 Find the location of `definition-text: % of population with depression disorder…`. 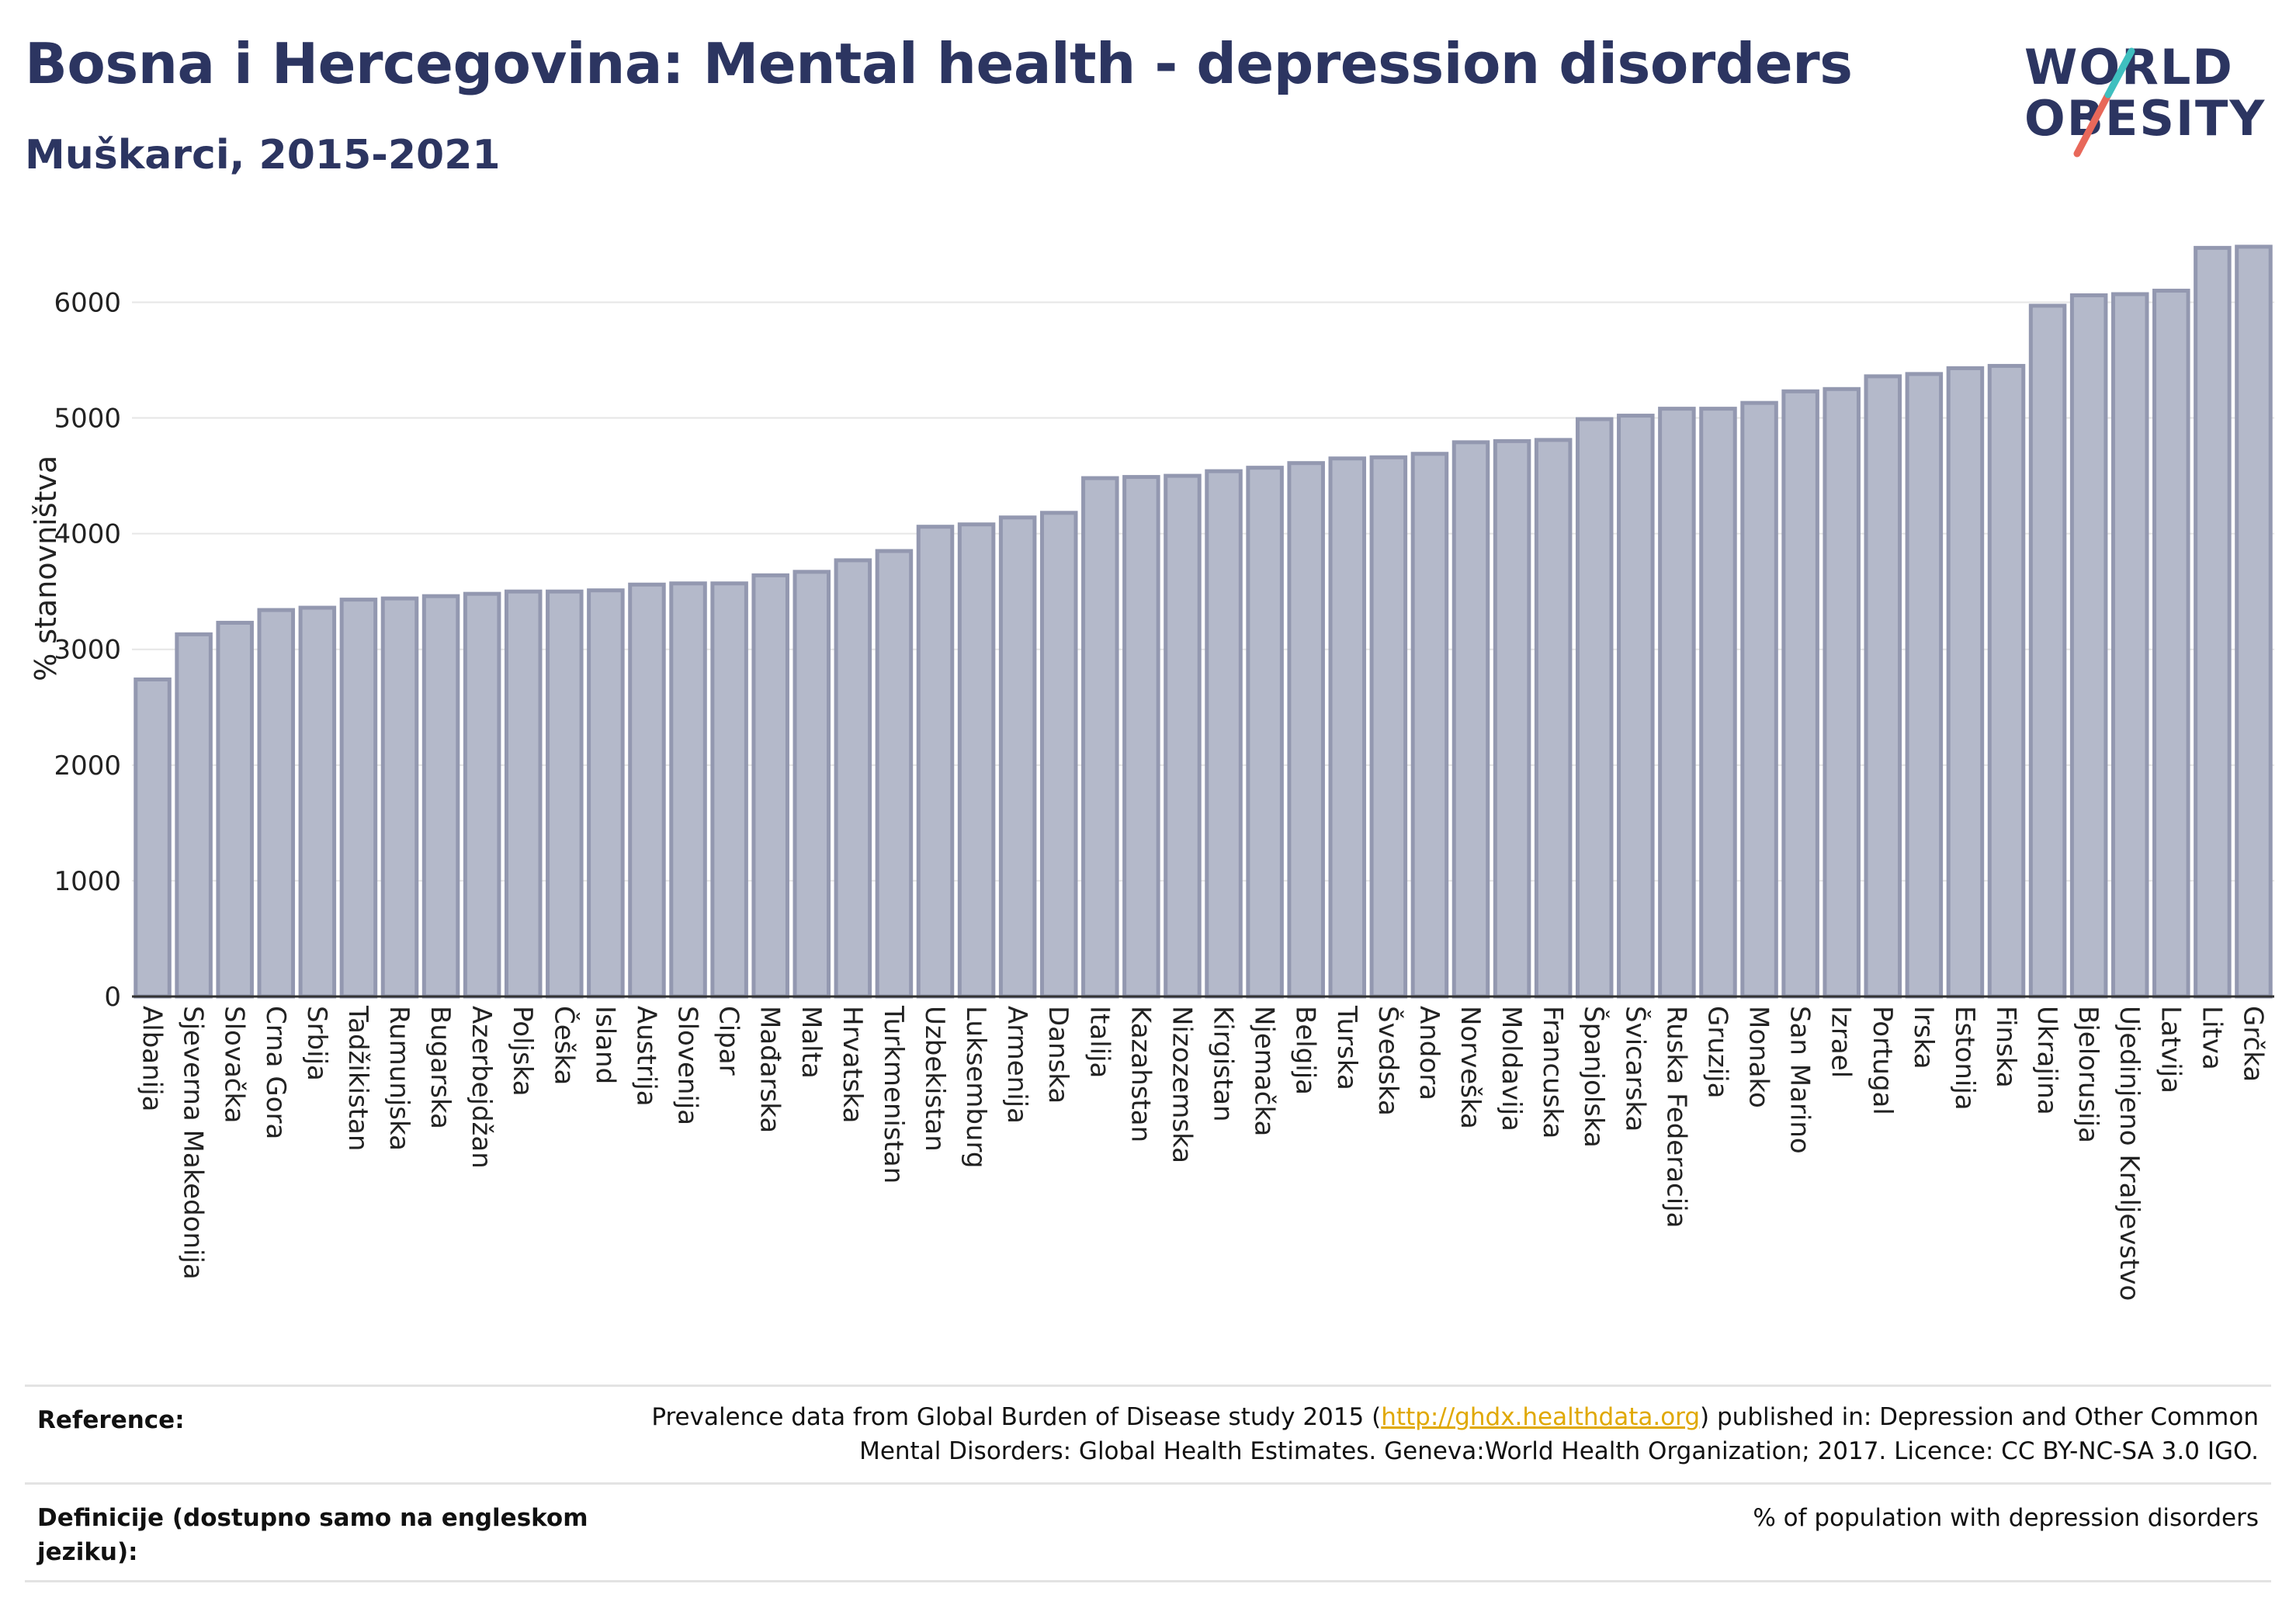

definition-text: % of population with depression disorder… is located at coordinates (2006, 1518).